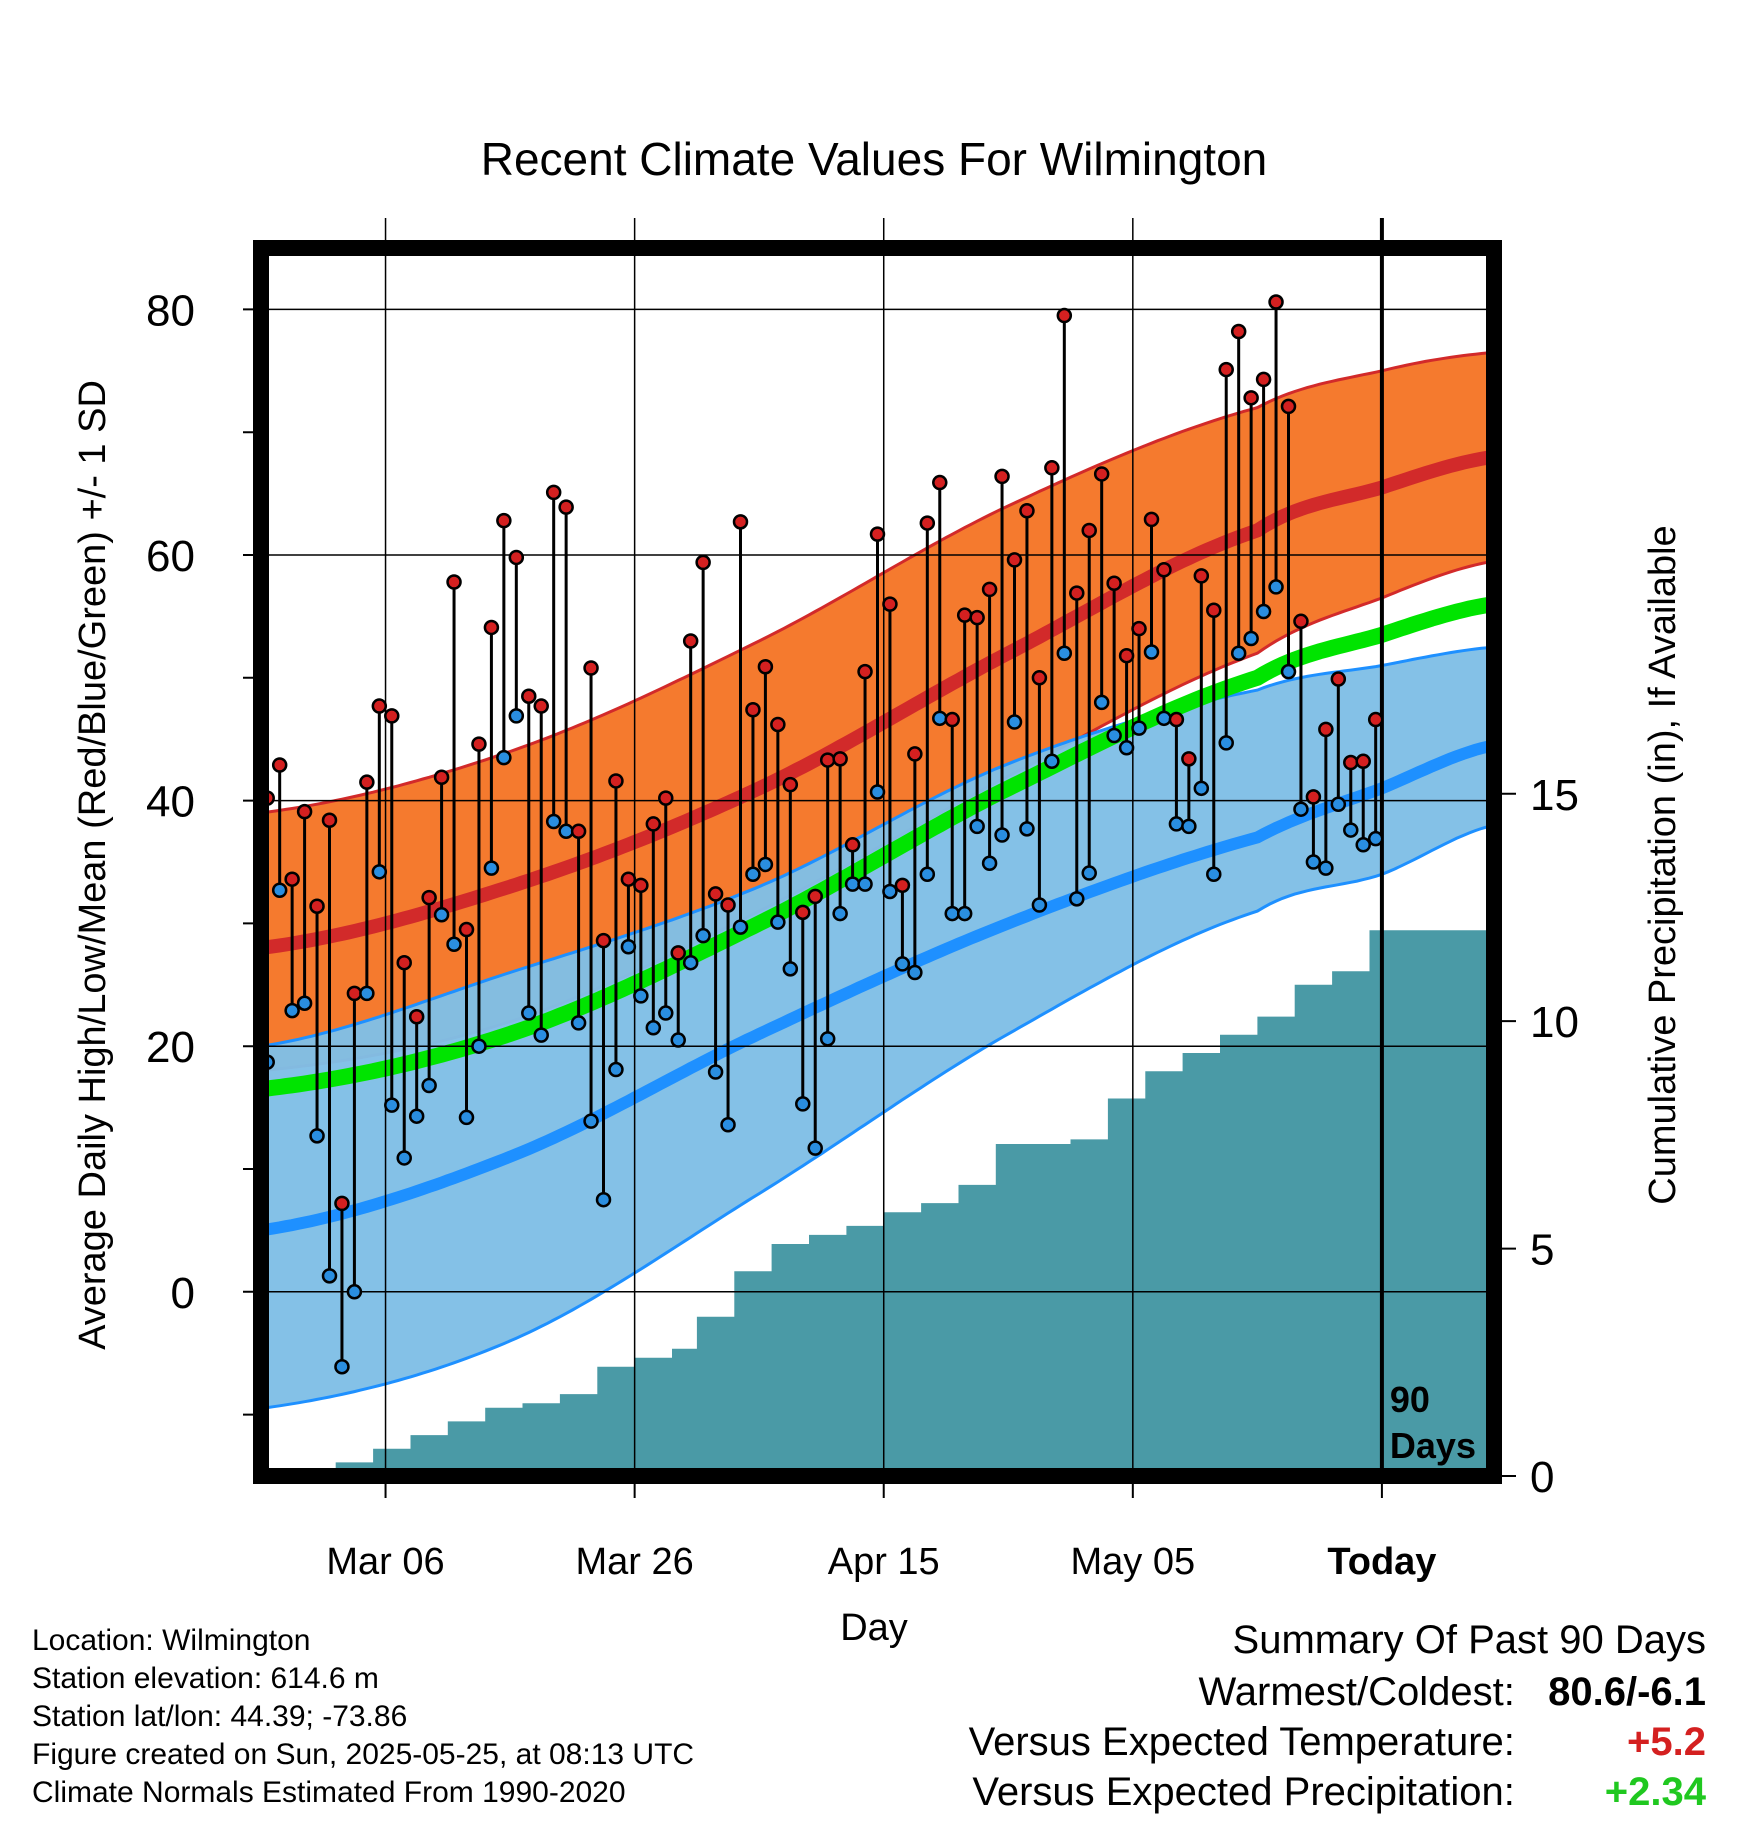 Image resolution: width=1748 pixels, height=1828 pixels. Describe the element at coordinates (183, 1293) in the screenshot. I see `y-tick-label: 0` at that location.